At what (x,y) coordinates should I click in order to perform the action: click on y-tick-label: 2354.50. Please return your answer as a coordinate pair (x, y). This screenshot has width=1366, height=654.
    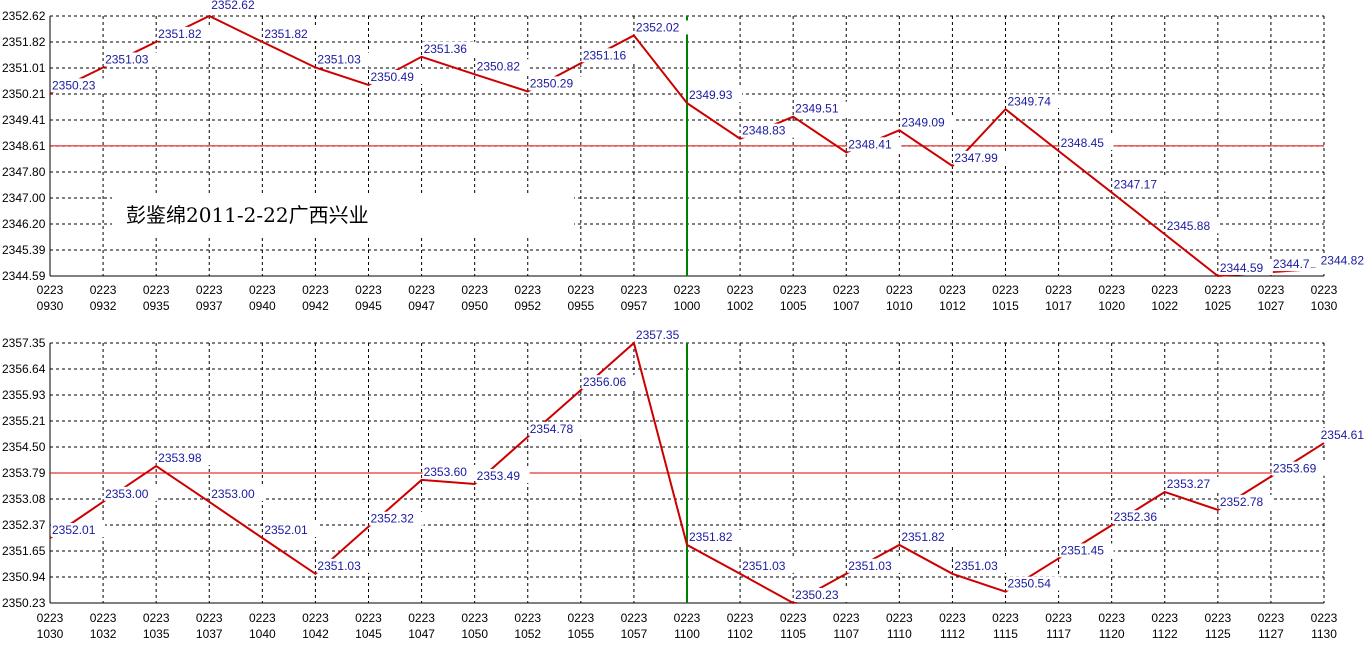
    Looking at the image, I should click on (24, 447).